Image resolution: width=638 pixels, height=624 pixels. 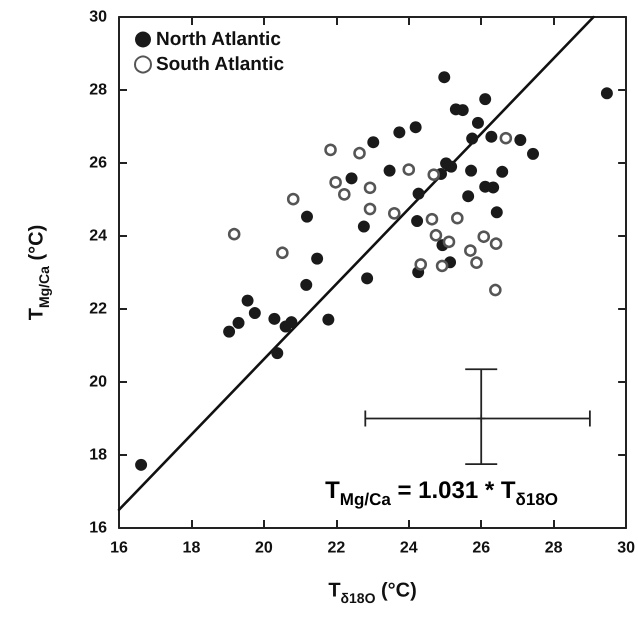 What do you see at coordinates (626, 548) in the screenshot?
I see `x-tick-label: 30` at bounding box center [626, 548].